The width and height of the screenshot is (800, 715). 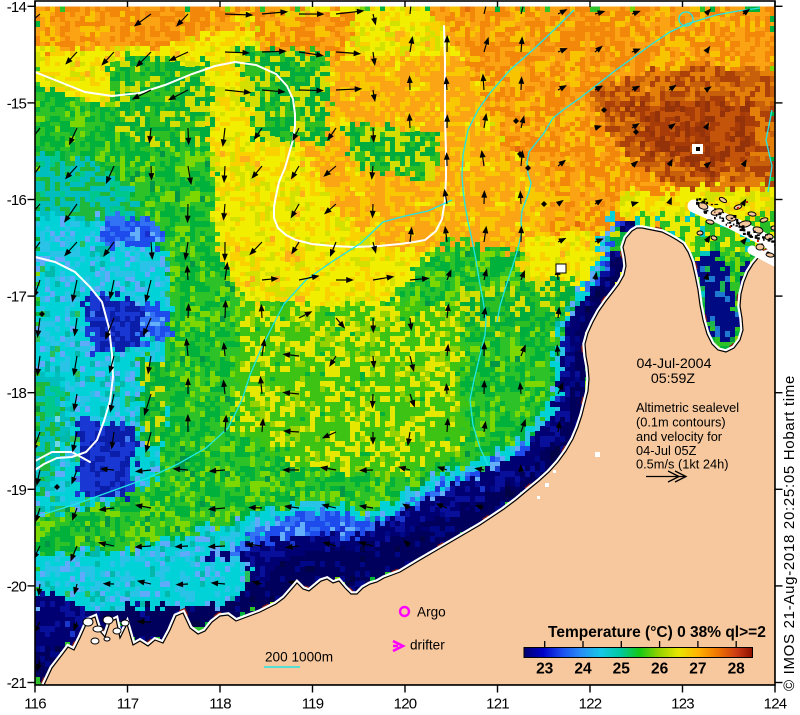 I want to click on svg-text: and velocity for, so click(x=679, y=436).